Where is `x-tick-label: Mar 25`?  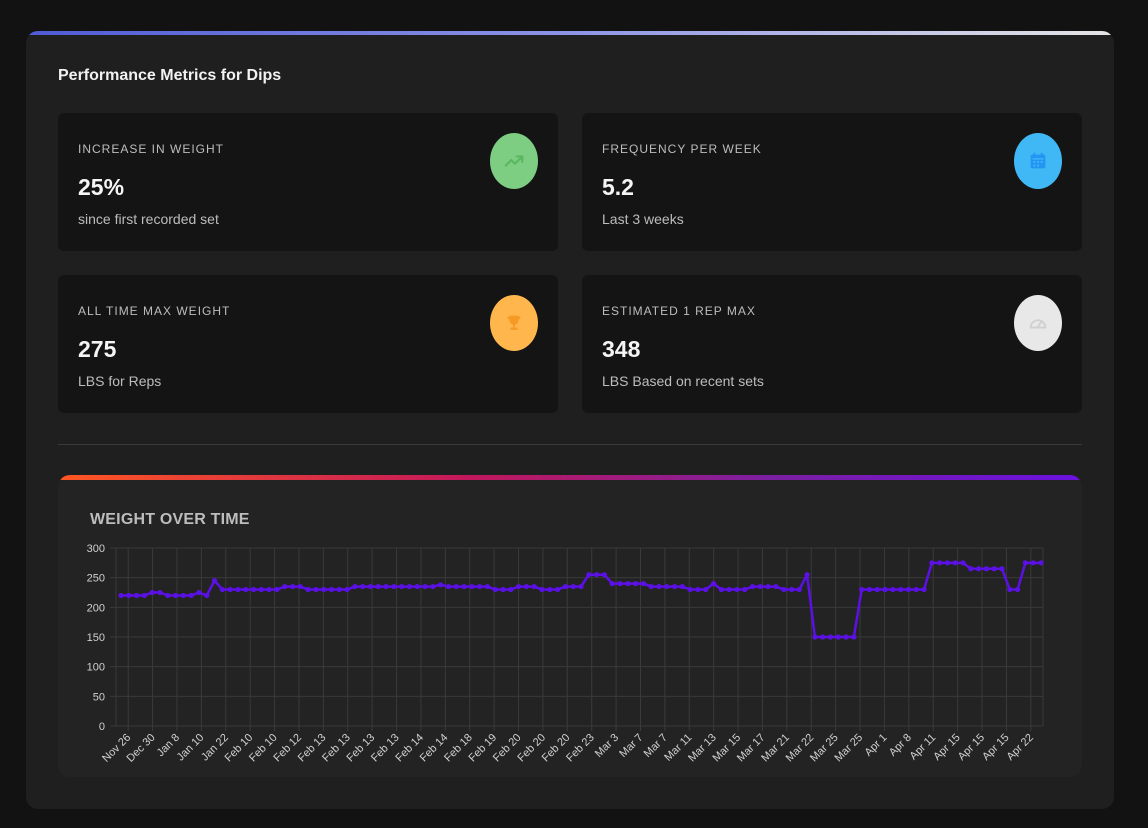
x-tick-label: Mar 25 is located at coordinates (848, 748).